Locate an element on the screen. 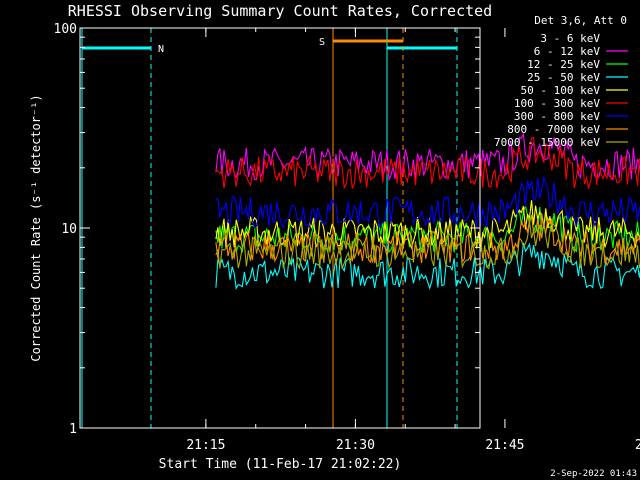  generation-timestamp: 2-Sep-2022 01:43 is located at coordinates (593, 474).